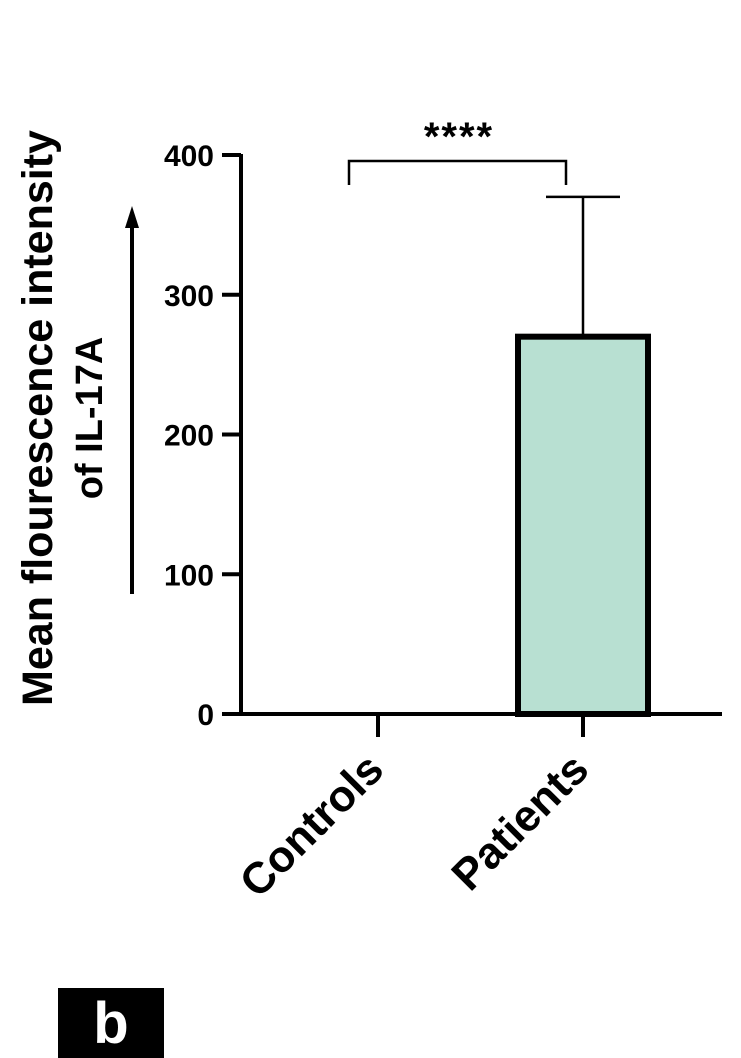 This screenshot has width=741, height=1058. Describe the element at coordinates (132, 217) in the screenshot. I see `y-label-arrow-head` at that location.